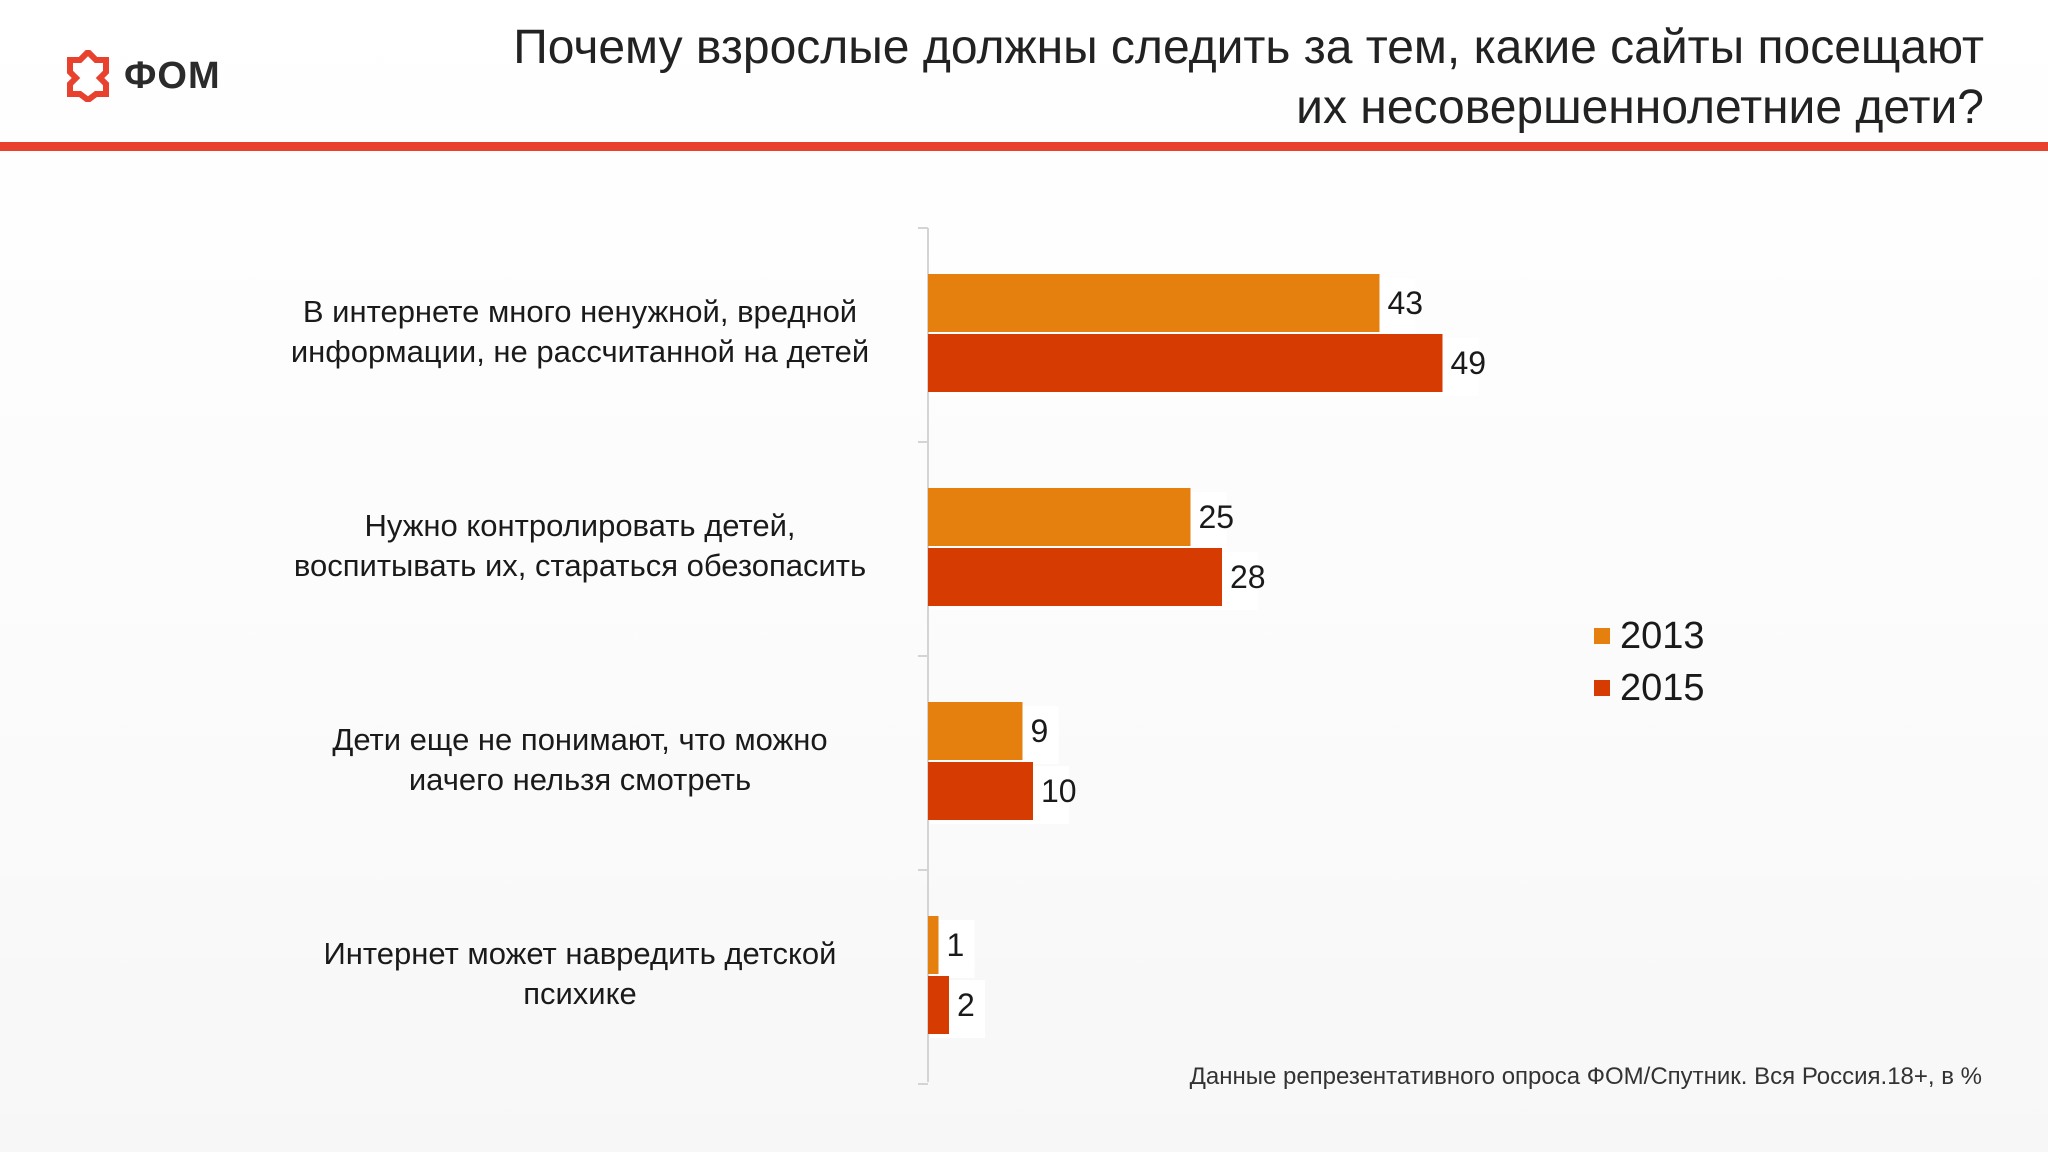 The height and width of the screenshot is (1152, 2048). I want to click on category-label-line: иачего нельзя смотреть, so click(580, 779).